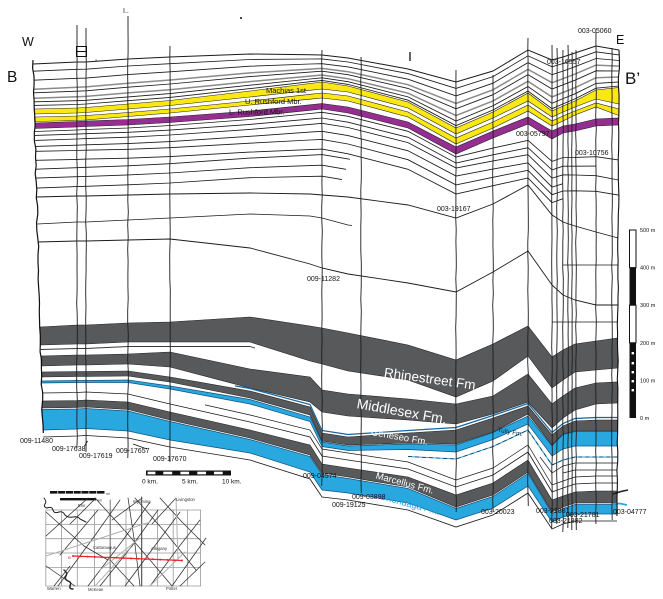 The height and width of the screenshot is (599, 663). Describe the element at coordinates (648, 306) in the screenshot. I see `svg-text: 300 m` at that location.